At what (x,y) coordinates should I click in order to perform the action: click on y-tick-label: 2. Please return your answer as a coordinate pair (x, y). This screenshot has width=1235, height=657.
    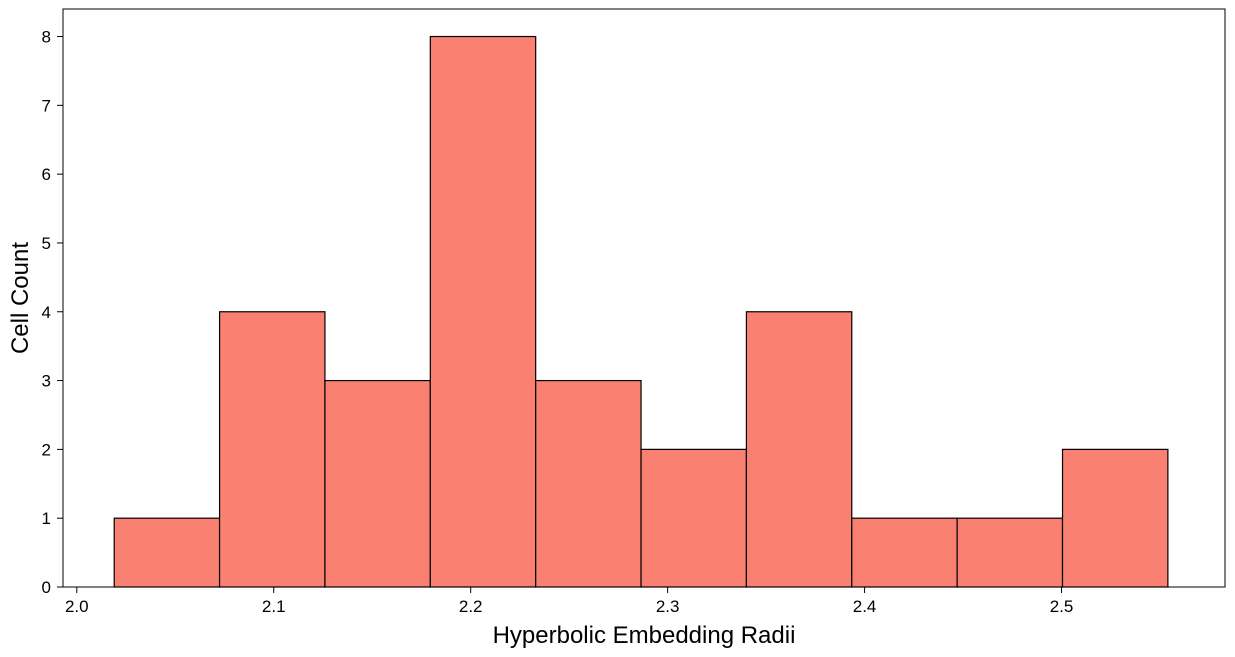
    Looking at the image, I should click on (46, 449).